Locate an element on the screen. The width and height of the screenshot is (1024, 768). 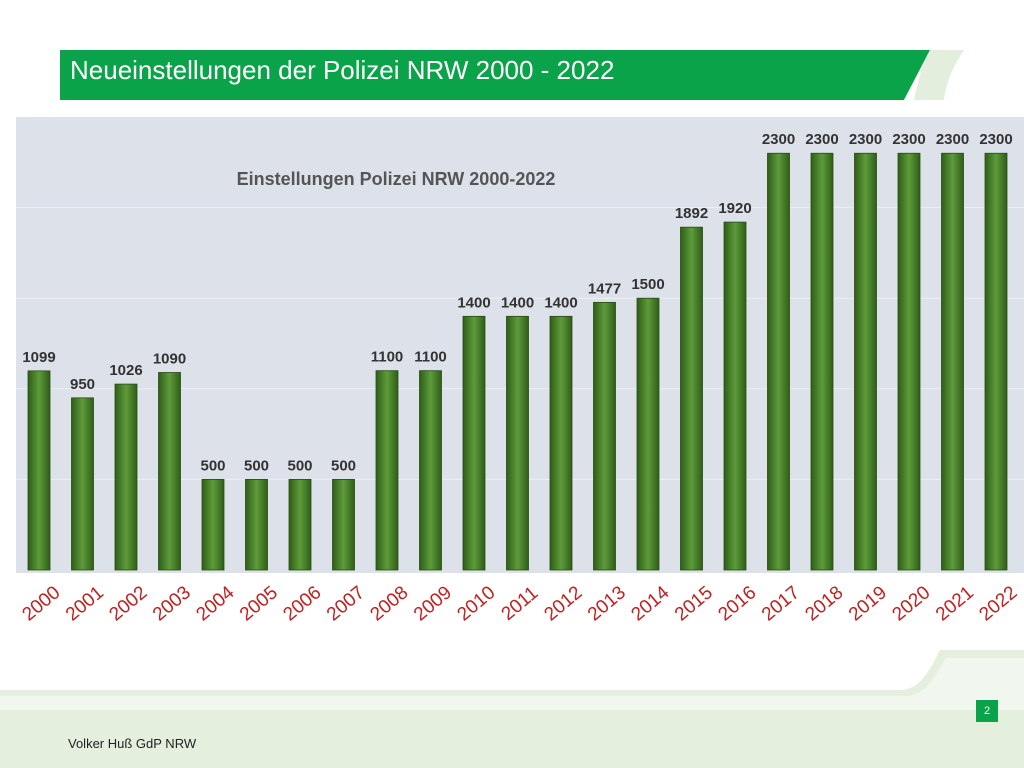
bar-2016 is located at coordinates (735, 396).